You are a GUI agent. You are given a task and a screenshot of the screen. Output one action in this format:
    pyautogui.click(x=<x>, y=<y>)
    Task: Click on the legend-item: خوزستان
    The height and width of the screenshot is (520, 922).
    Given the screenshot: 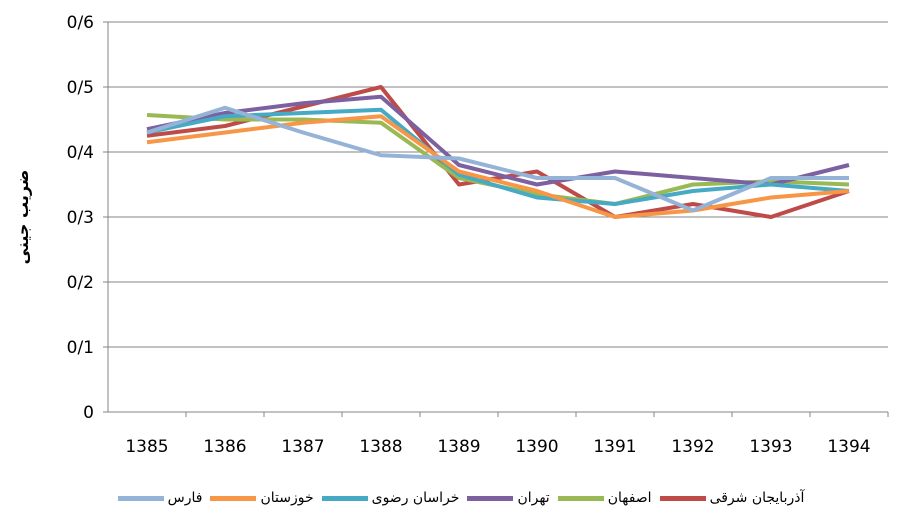 What is the action you would take?
    pyautogui.click(x=262, y=498)
    